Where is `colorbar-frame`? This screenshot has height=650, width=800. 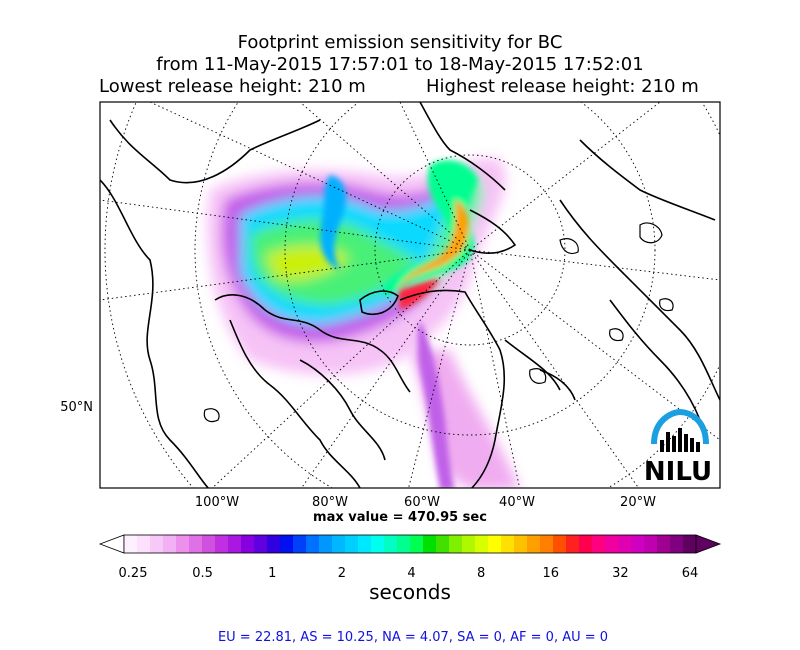
colorbar-frame is located at coordinates (410, 544).